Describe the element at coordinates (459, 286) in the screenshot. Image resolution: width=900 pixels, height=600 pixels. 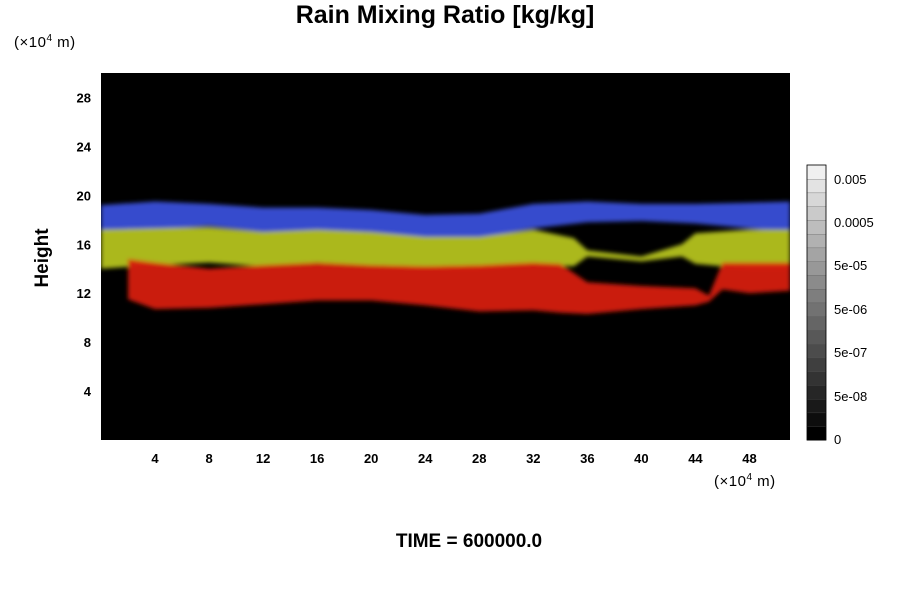
I see `band-red` at that location.